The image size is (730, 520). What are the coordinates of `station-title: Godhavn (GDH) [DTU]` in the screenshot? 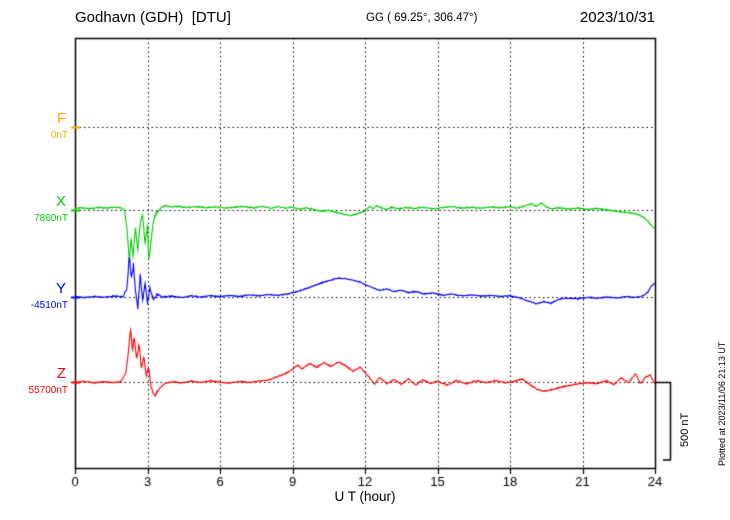 It's located at (153, 17).